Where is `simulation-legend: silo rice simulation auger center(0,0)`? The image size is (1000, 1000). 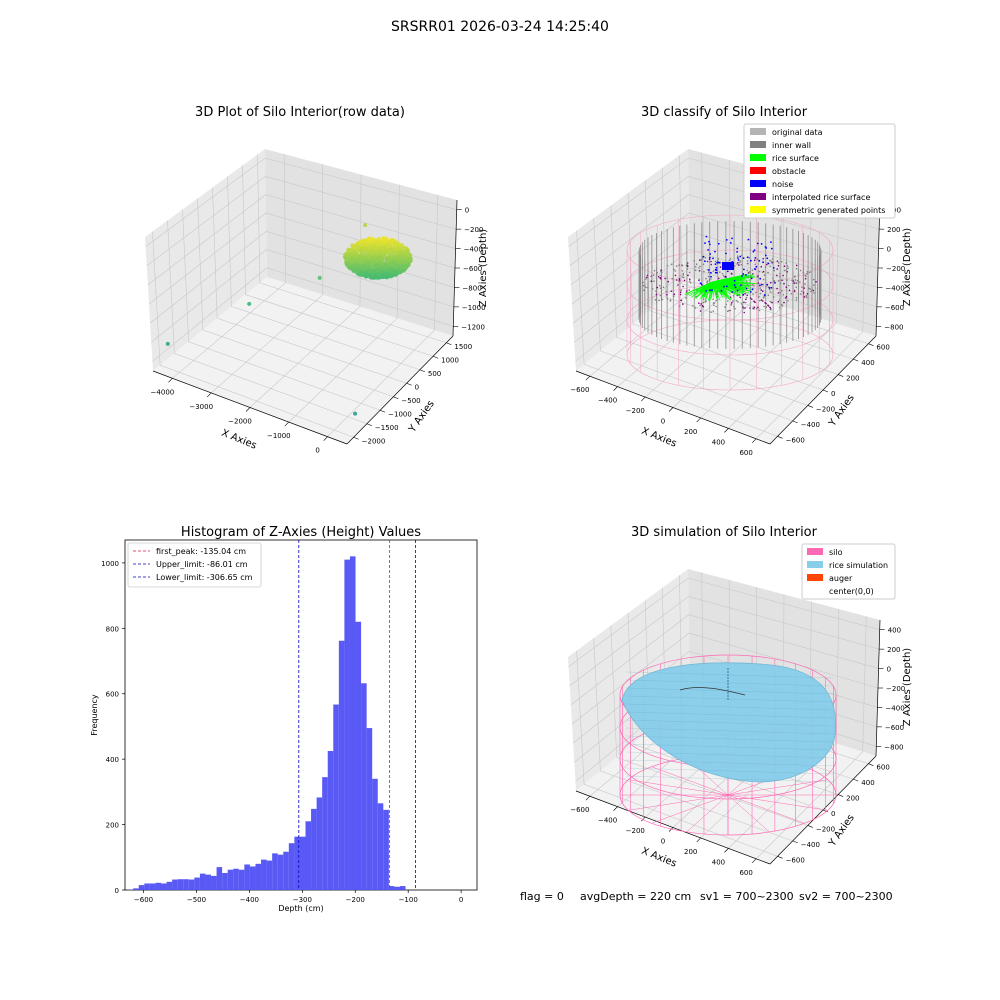
simulation-legend: silo rice simulation auger center(0,0) is located at coordinates (848, 571).